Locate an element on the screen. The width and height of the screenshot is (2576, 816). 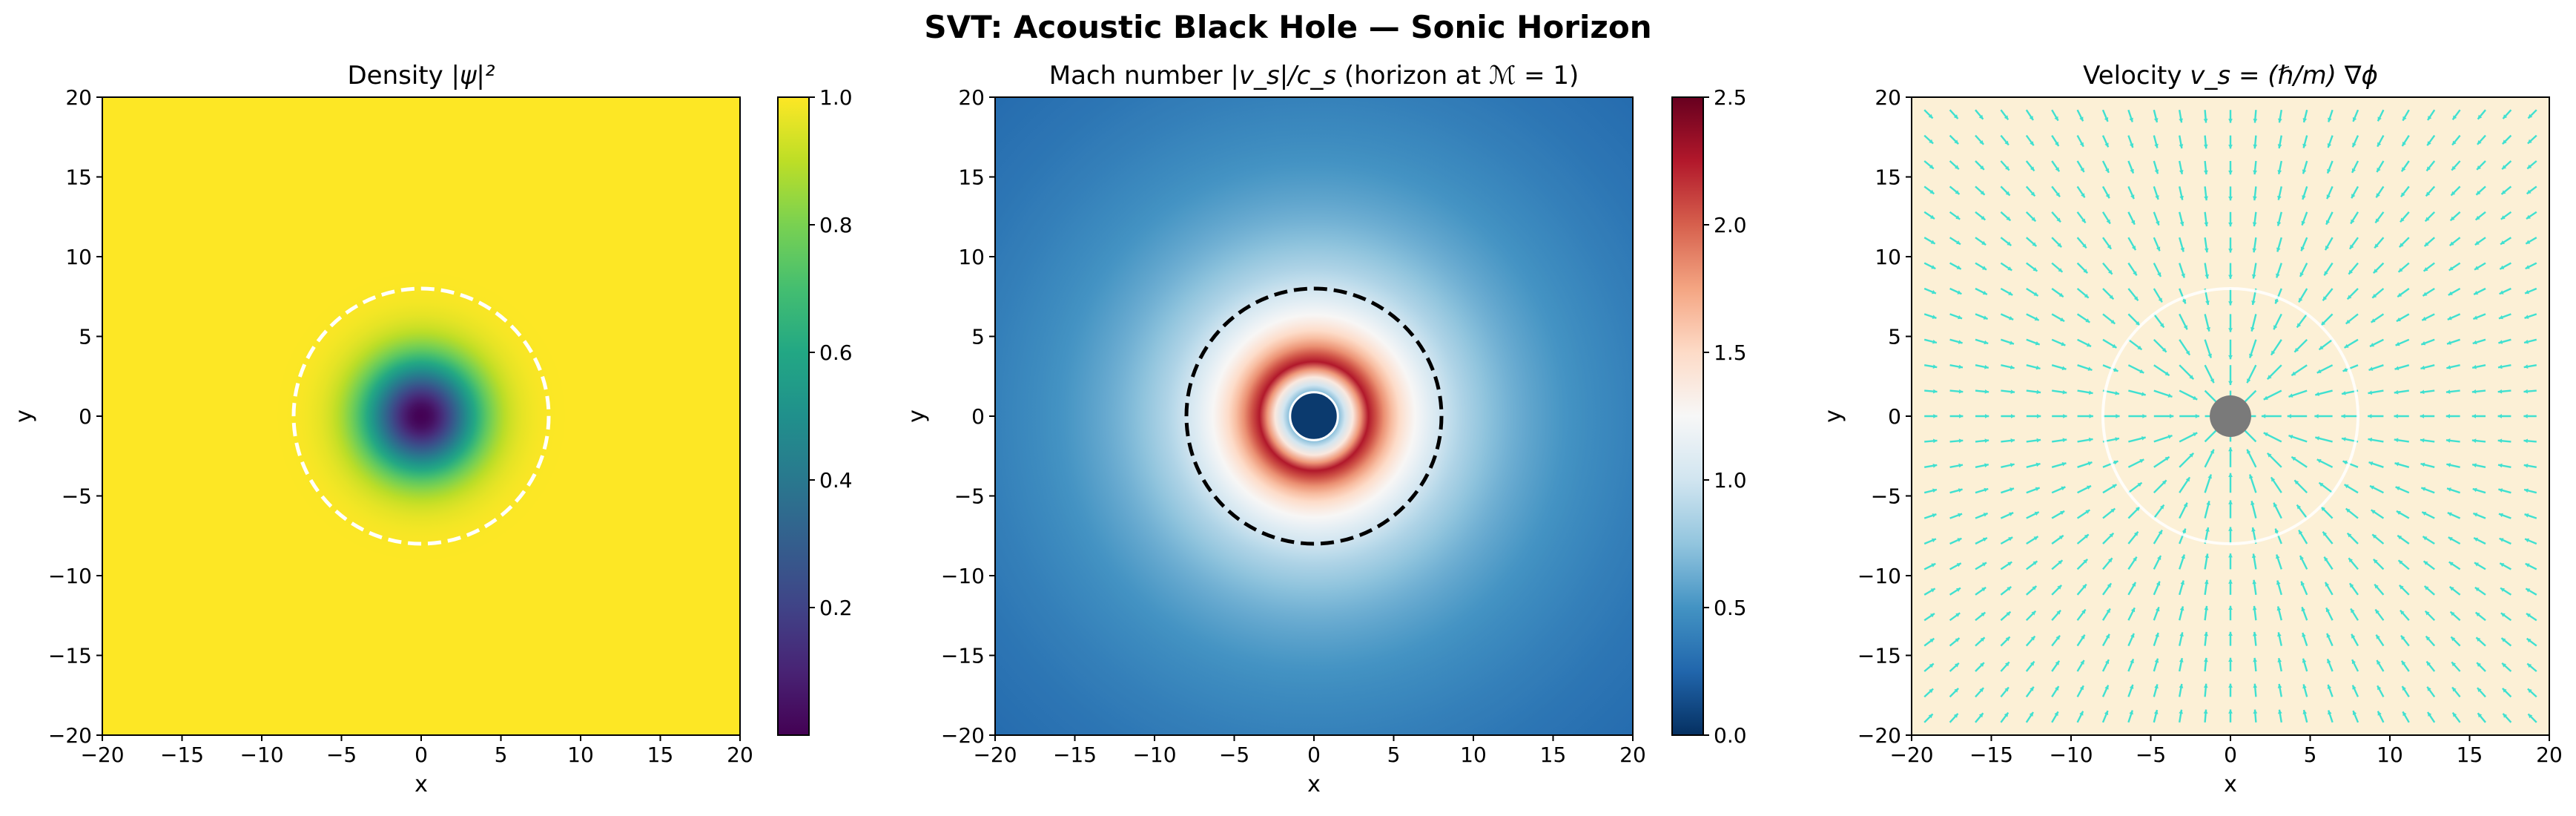
panel-title-suffix: (horizon at ℳ = 1) is located at coordinates (1457, 76).